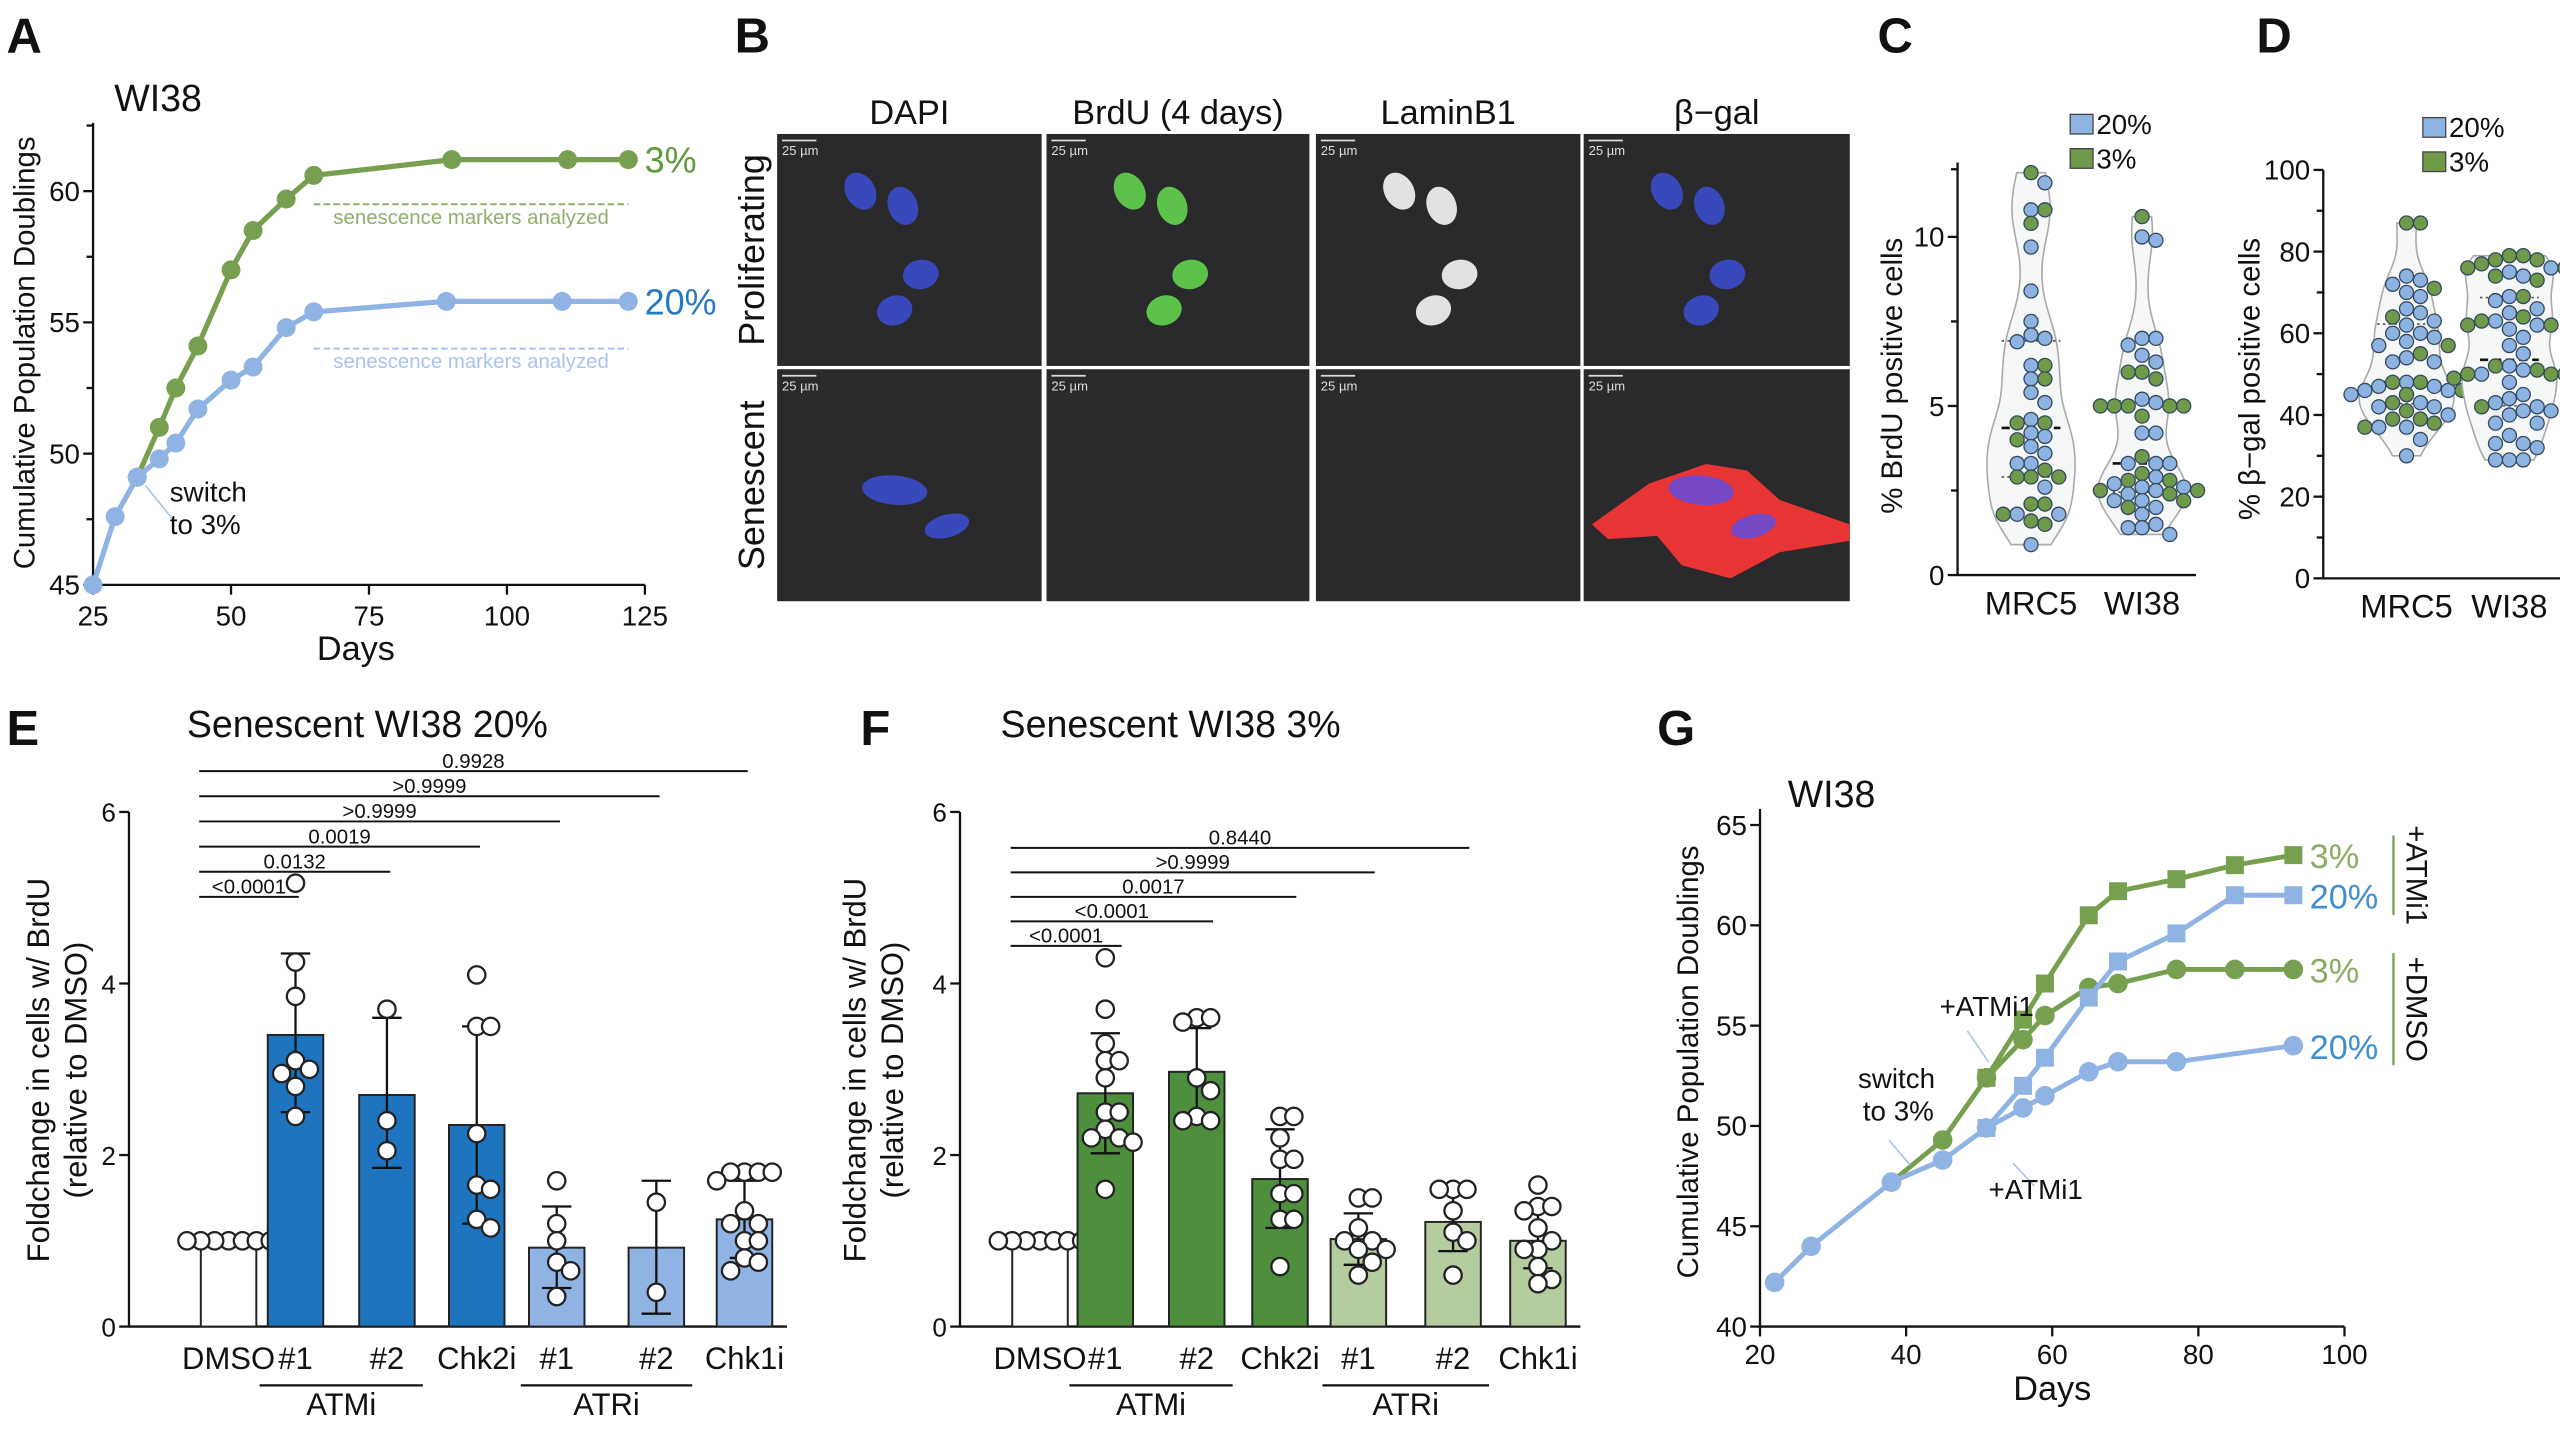  Describe the element at coordinates (2294, 333) in the screenshot. I see `y-tick-label: 60` at that location.